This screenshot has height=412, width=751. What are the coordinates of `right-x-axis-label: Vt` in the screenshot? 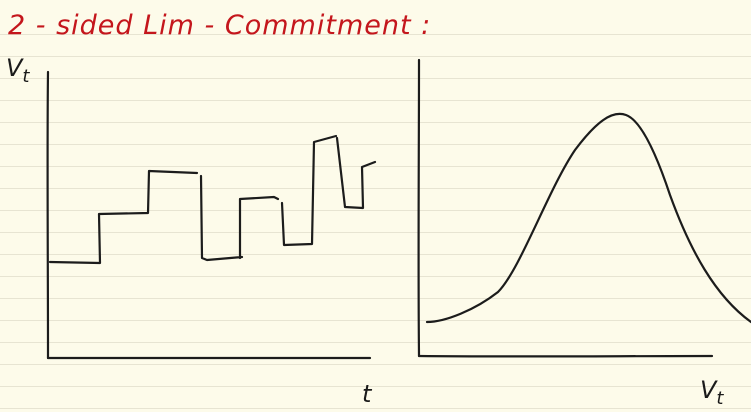 It's located at (712, 392).